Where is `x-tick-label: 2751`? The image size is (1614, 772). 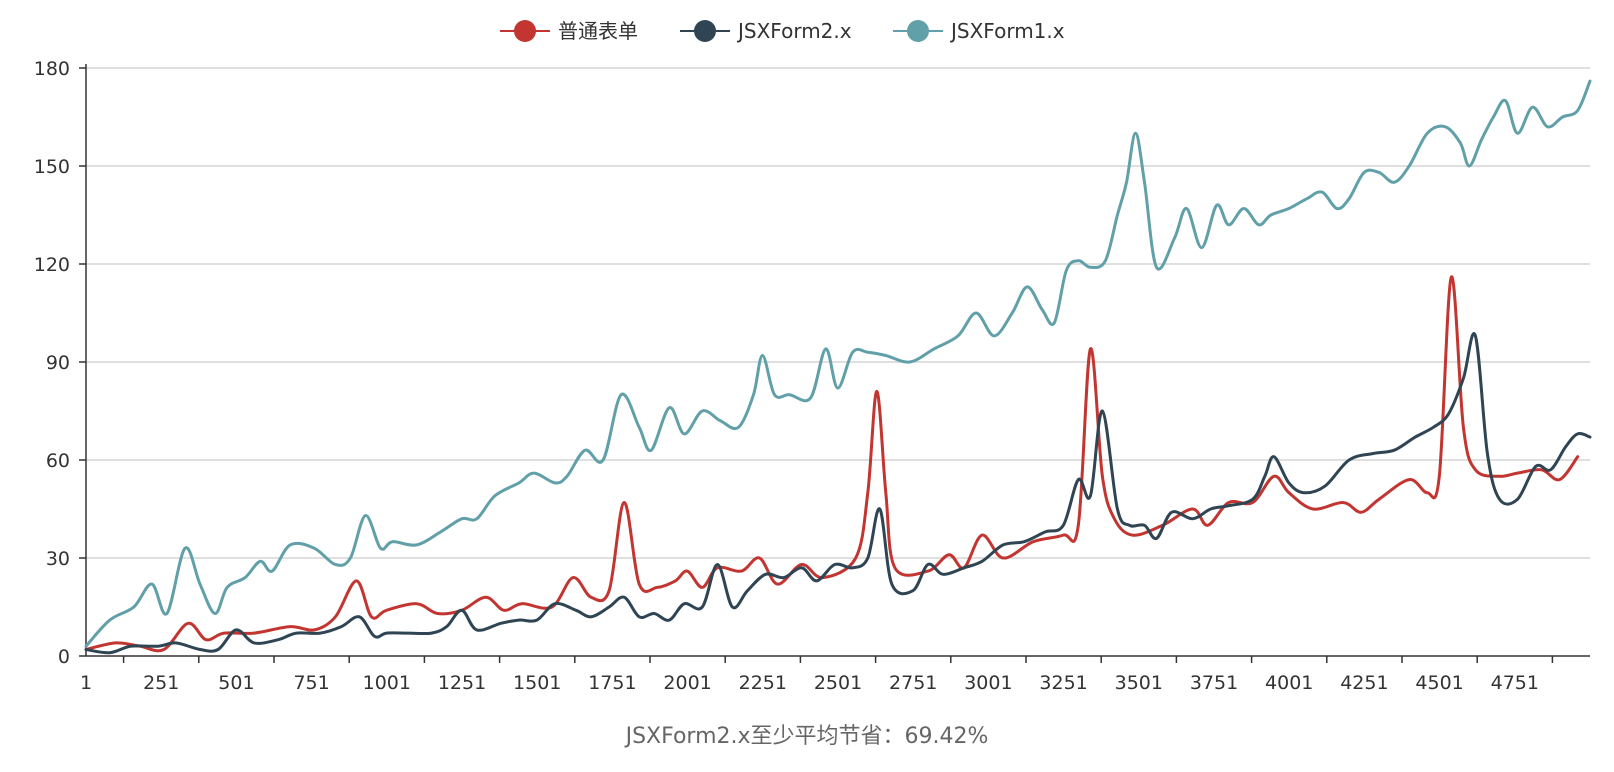
x-tick-label: 2751 is located at coordinates (913, 683).